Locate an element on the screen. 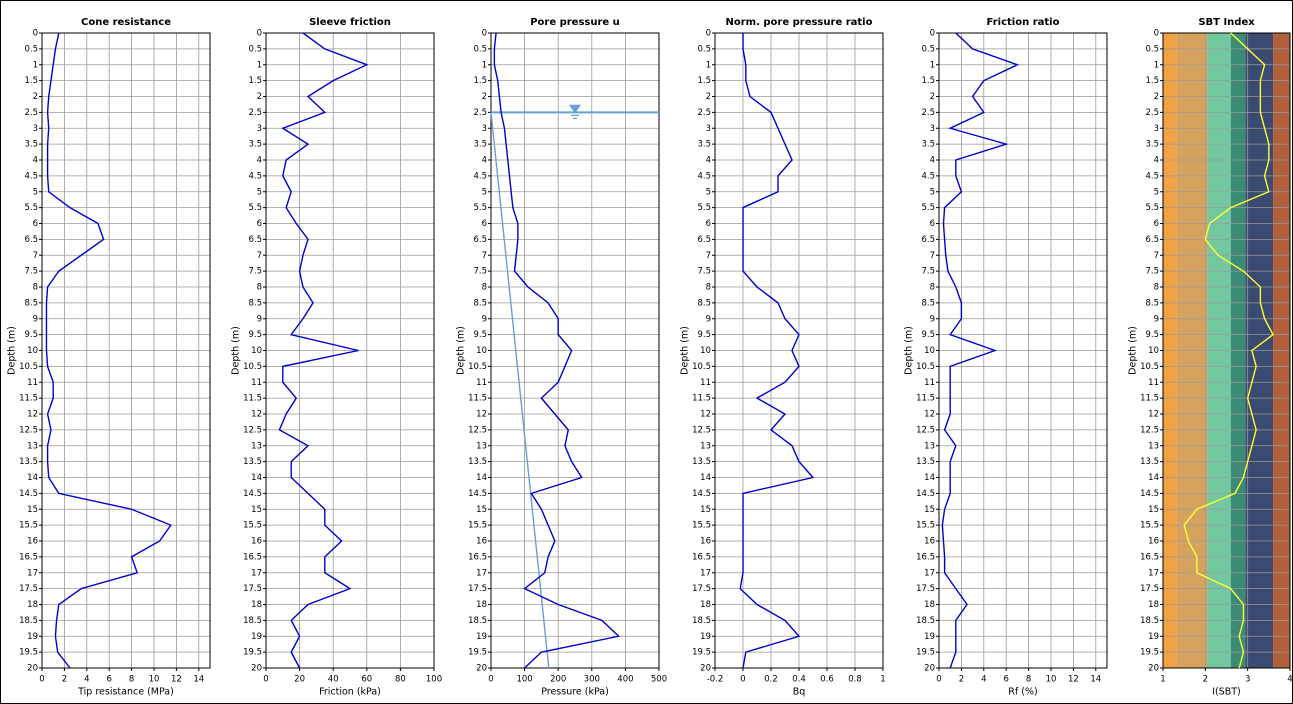 The height and width of the screenshot is (704, 1293). chart-title: Friction ratio is located at coordinates (1023, 22).